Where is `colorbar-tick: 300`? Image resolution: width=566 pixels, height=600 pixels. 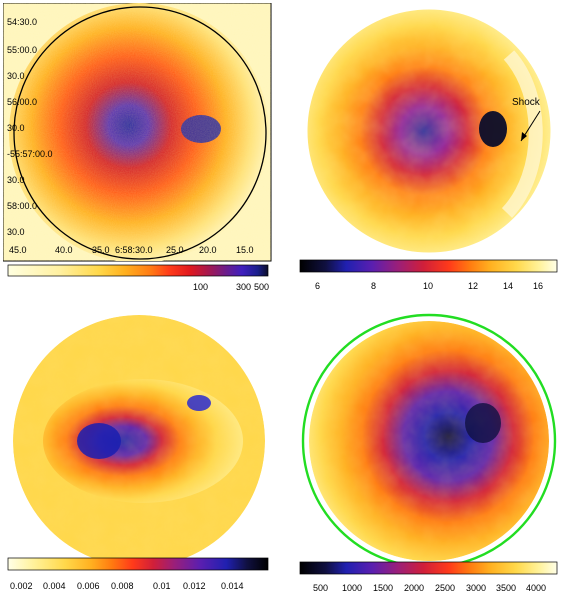
colorbar-tick: 300 is located at coordinates (243, 287).